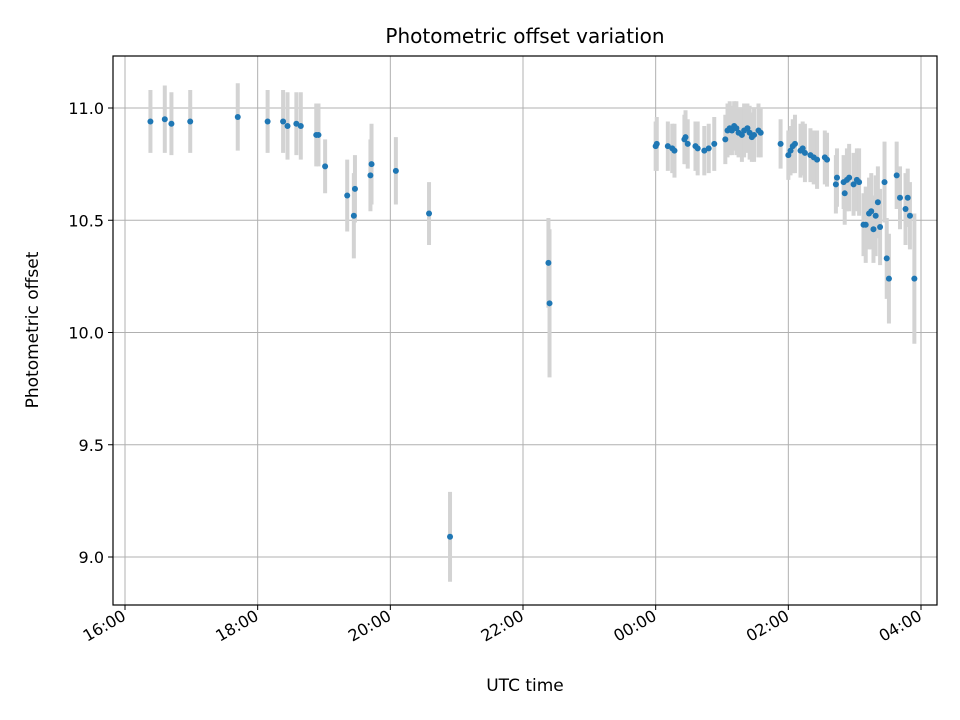  Describe the element at coordinates (91, 557) in the screenshot. I see `y-tick-label: 9.0` at that location.